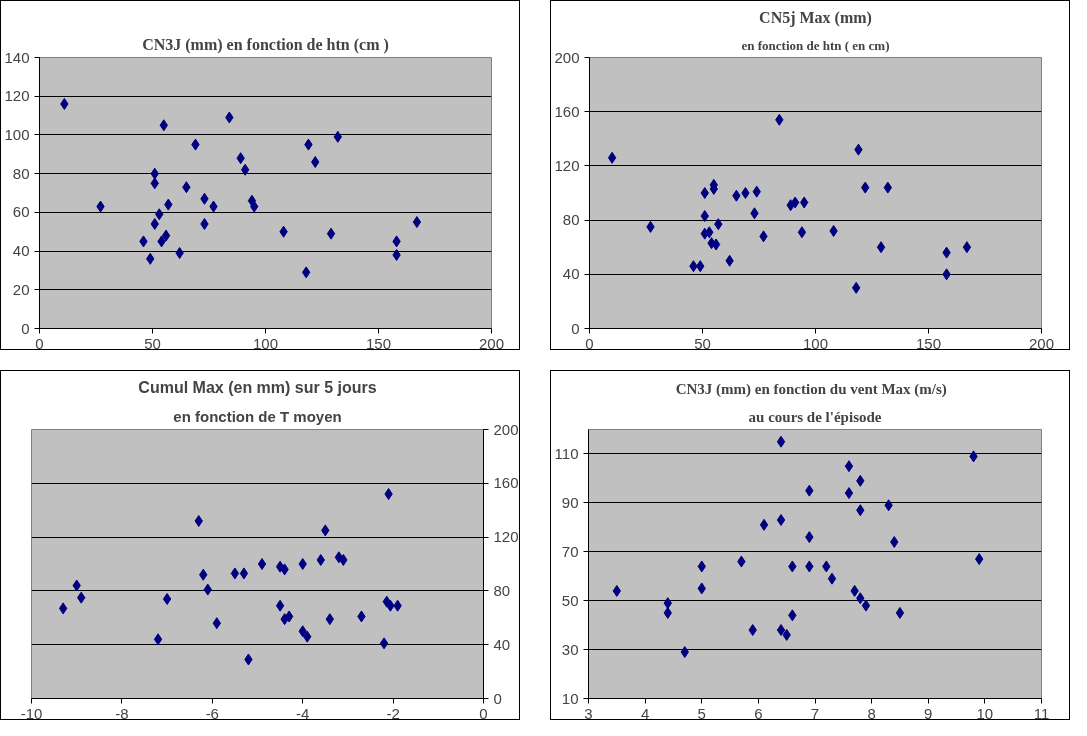  I want to click on chart-subtitle: en fonction de htn ( en cm), so click(815, 45).